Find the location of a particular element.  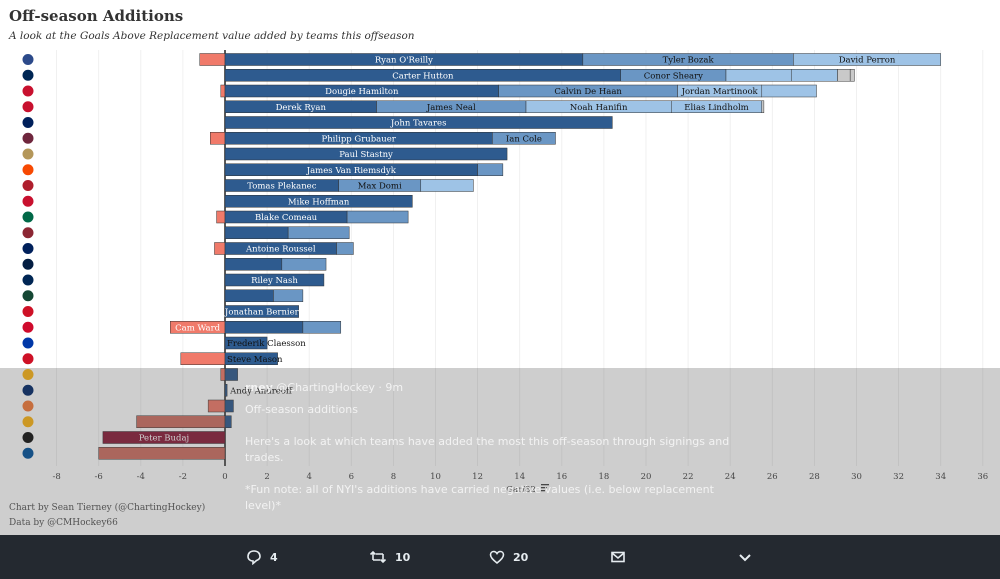

x-tick-label: 34 is located at coordinates (940, 477).